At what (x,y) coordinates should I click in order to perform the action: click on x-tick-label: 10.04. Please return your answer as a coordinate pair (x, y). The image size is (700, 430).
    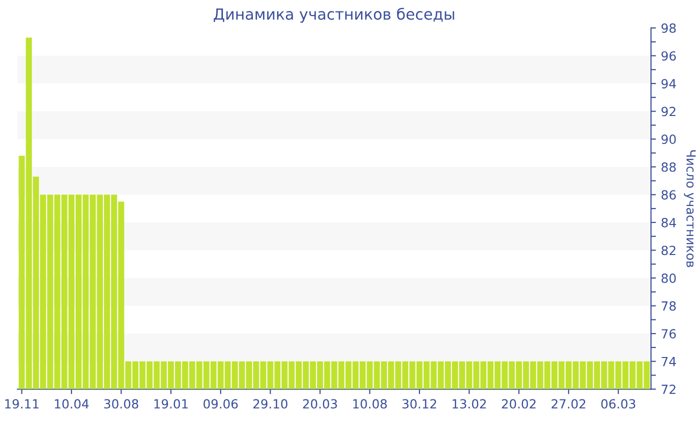
    Looking at the image, I should click on (71, 404).